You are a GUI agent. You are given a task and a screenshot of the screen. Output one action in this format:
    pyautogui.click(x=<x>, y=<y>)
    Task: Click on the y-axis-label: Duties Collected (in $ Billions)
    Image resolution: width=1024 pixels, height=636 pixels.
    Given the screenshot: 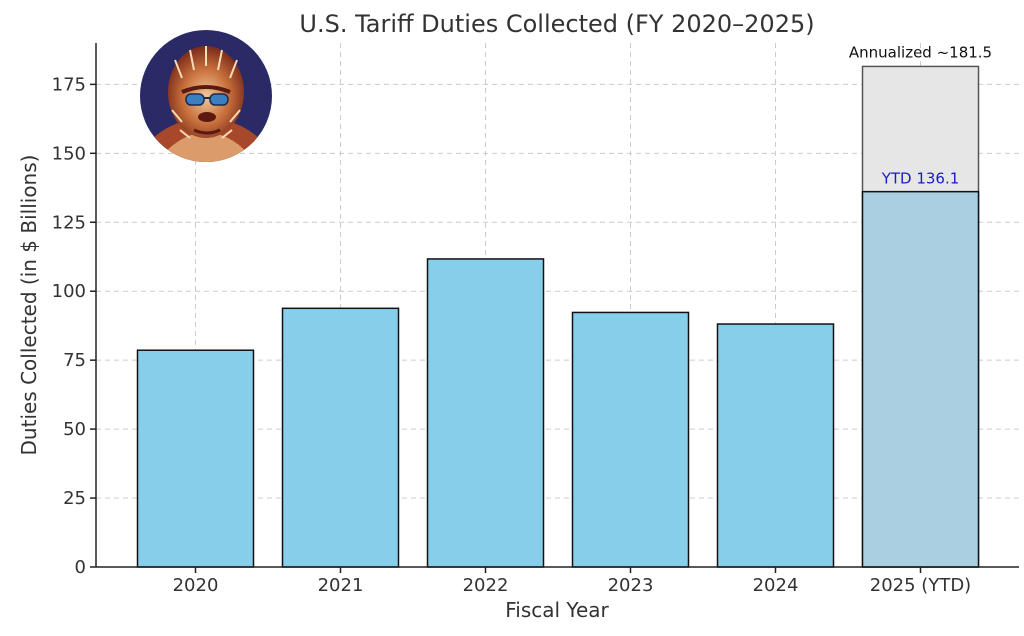 What is the action you would take?
    pyautogui.click(x=29, y=305)
    